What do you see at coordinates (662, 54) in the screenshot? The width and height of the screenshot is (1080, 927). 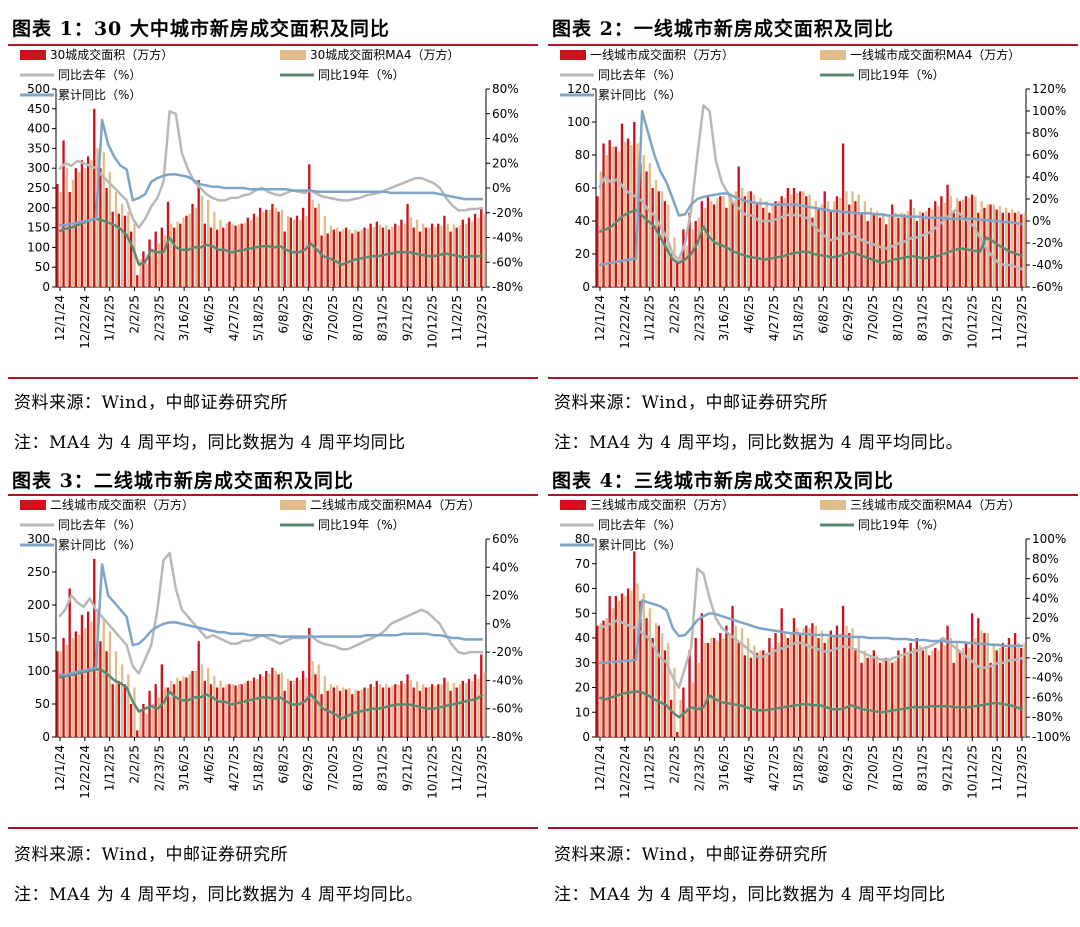 I see `legend-label: 一线城市成交面积（万方）` at bounding box center [662, 54].